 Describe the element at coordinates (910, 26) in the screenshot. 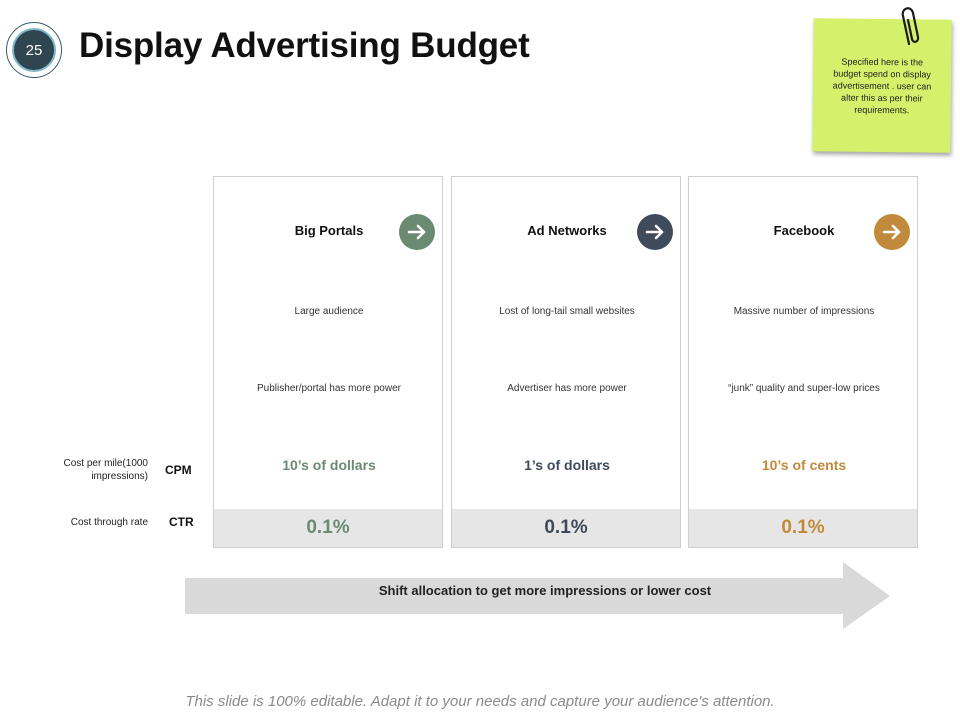

I see `paperclip-icon` at that location.